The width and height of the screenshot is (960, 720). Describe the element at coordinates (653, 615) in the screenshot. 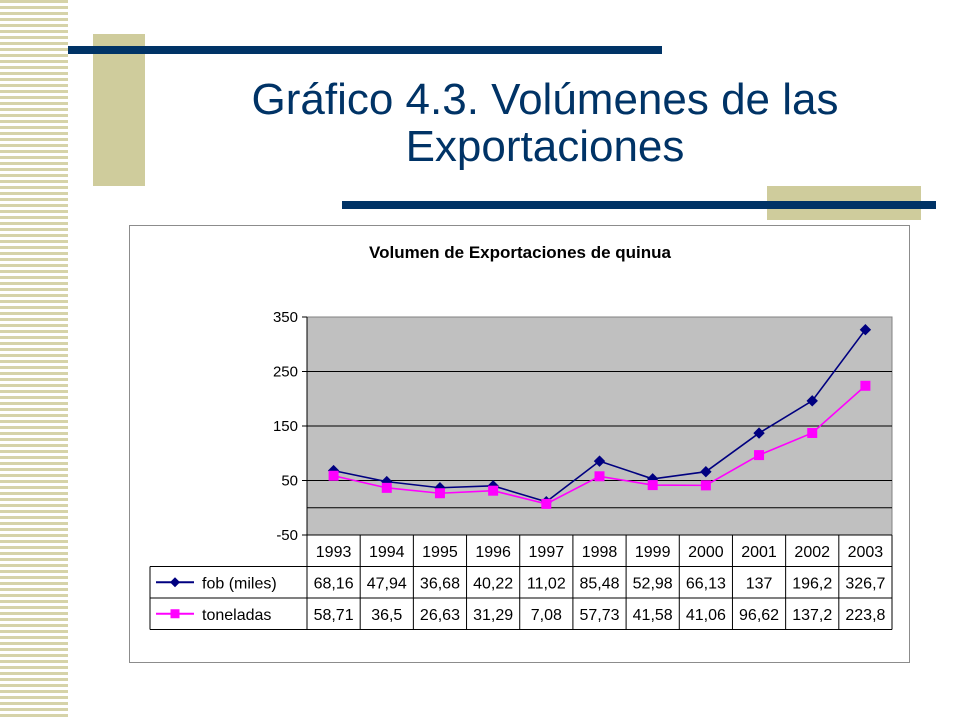

I see `table-value-cell: 41,58` at that location.